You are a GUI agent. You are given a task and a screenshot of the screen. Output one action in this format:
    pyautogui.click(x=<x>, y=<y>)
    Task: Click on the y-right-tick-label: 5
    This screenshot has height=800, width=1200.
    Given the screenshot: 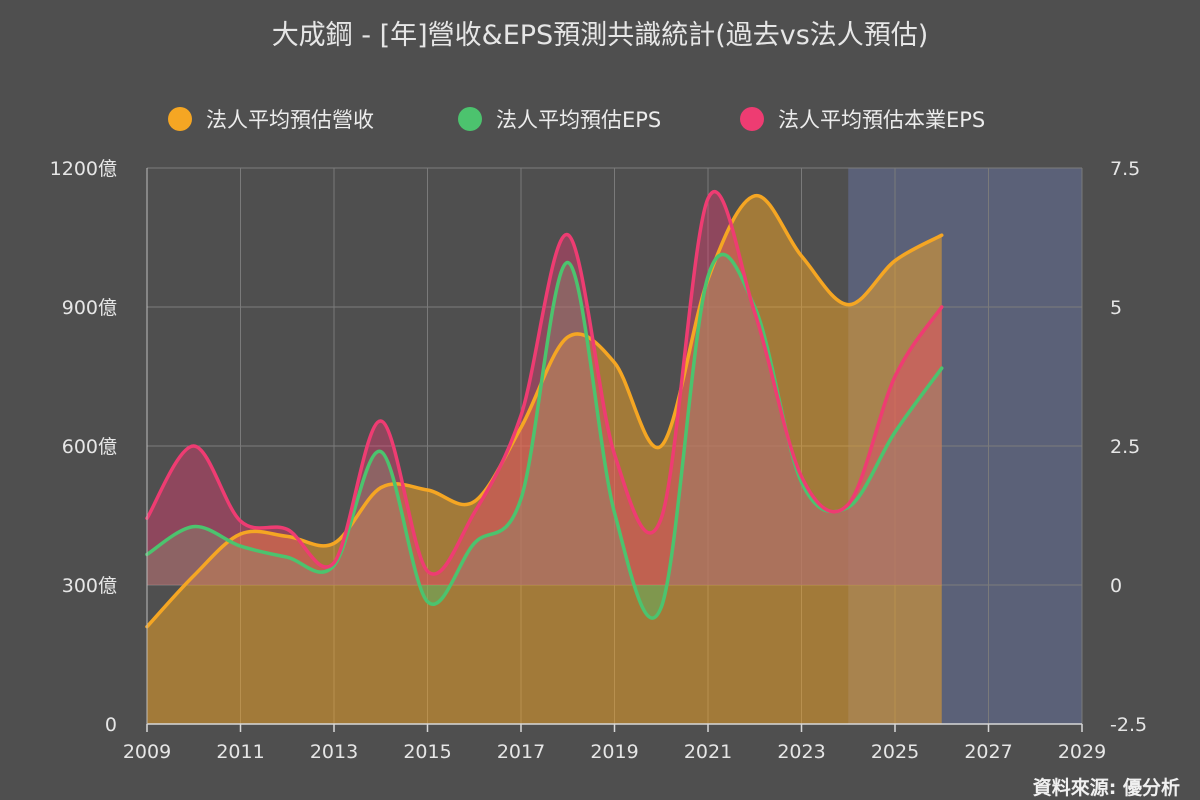 What is the action you would take?
    pyautogui.click(x=1116, y=308)
    